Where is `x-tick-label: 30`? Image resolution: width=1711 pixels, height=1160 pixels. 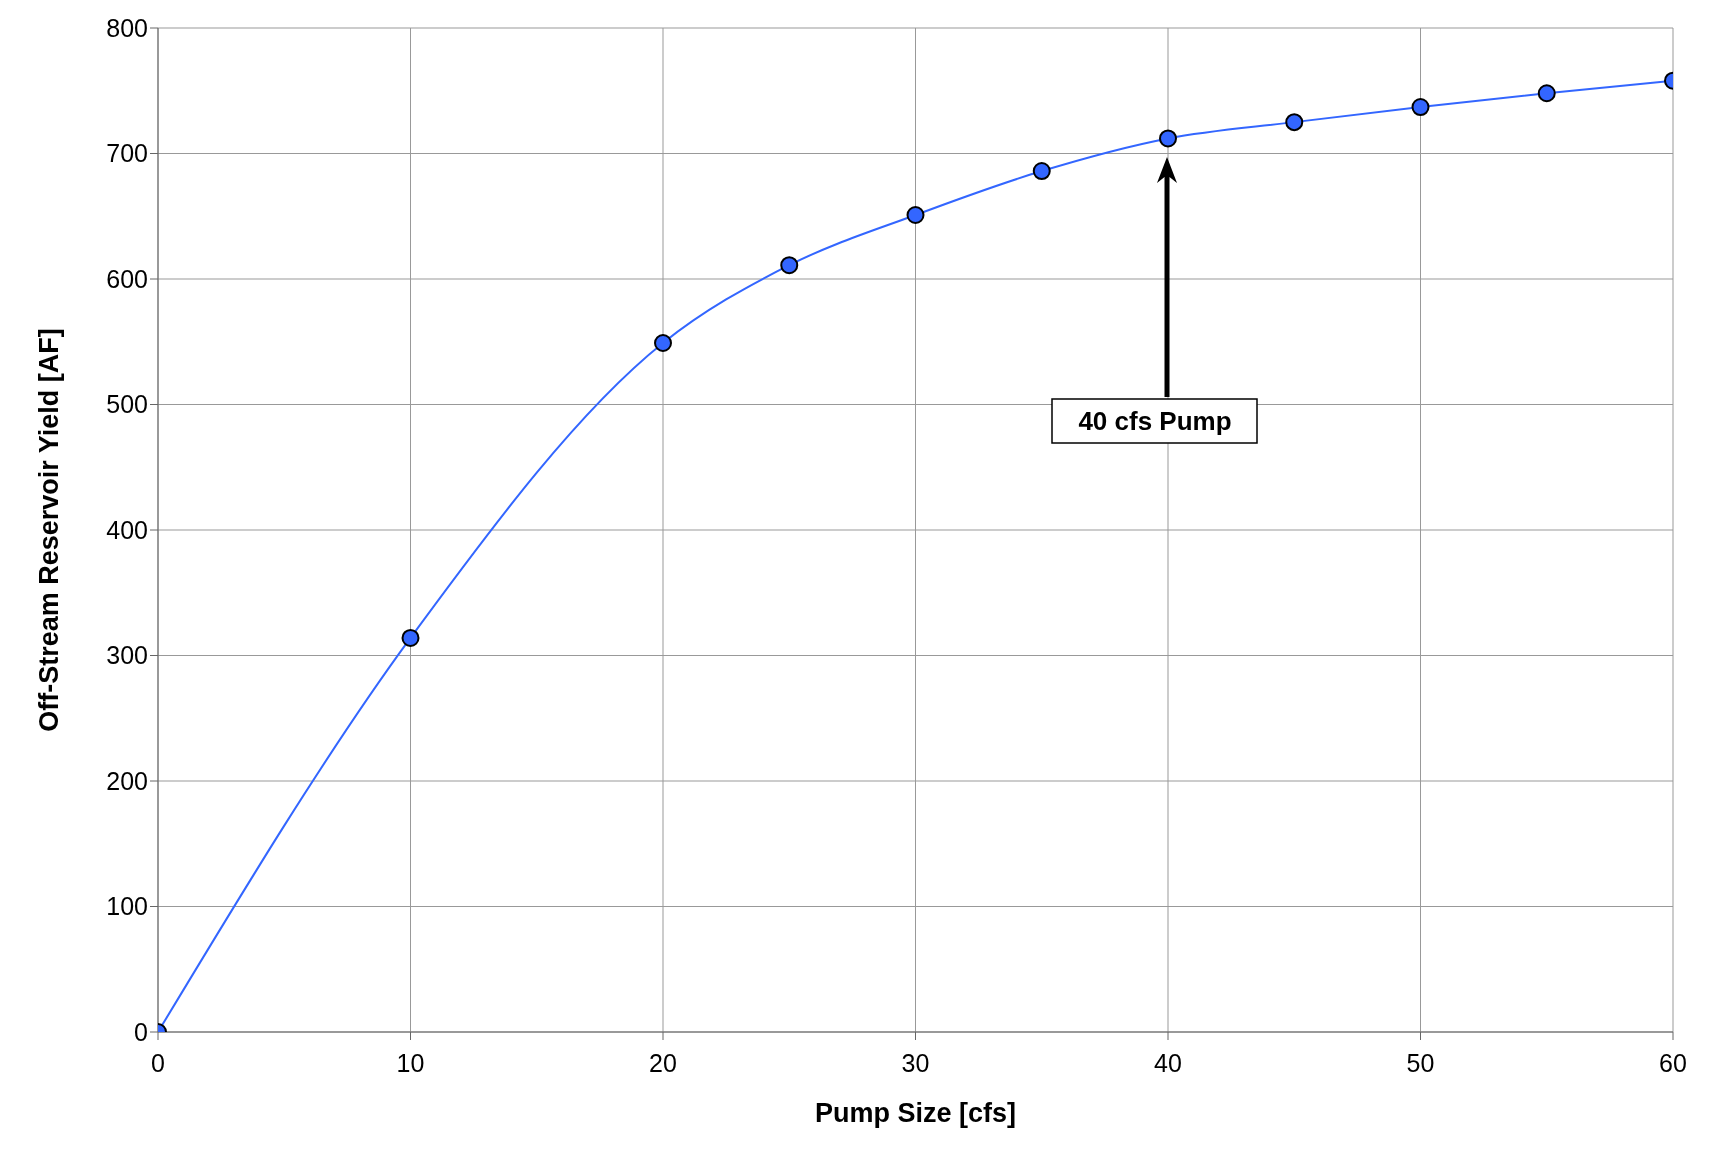 x-tick-label: 30 is located at coordinates (915, 1062).